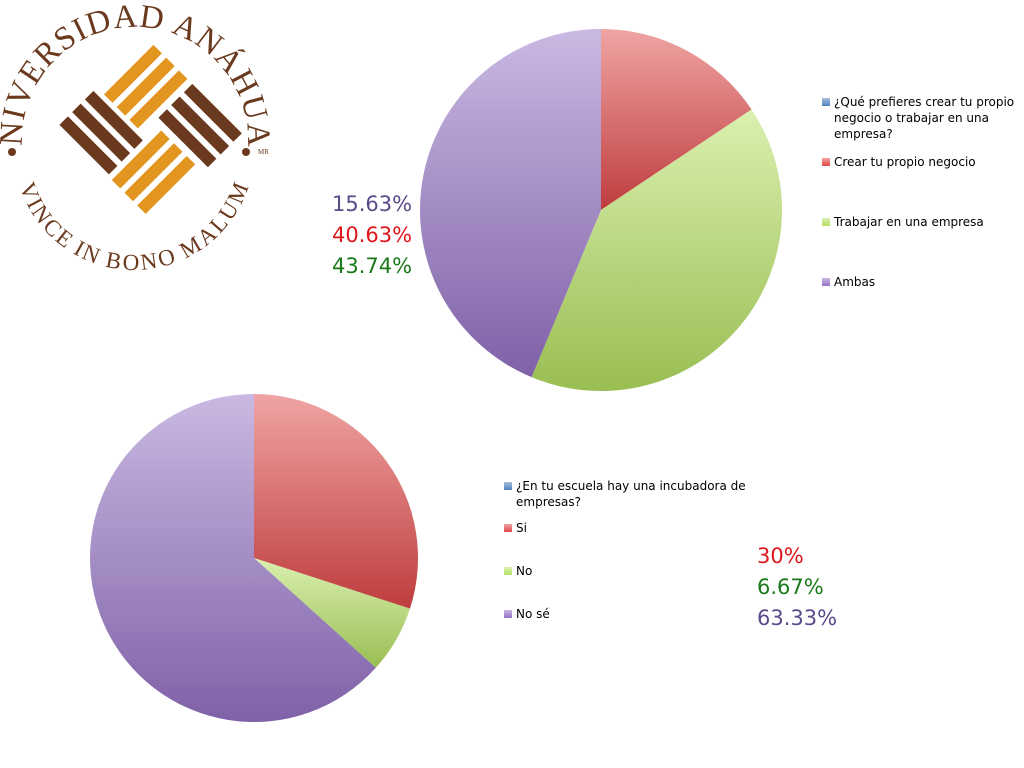  I want to click on value-label: 6.67%, so click(790, 587).